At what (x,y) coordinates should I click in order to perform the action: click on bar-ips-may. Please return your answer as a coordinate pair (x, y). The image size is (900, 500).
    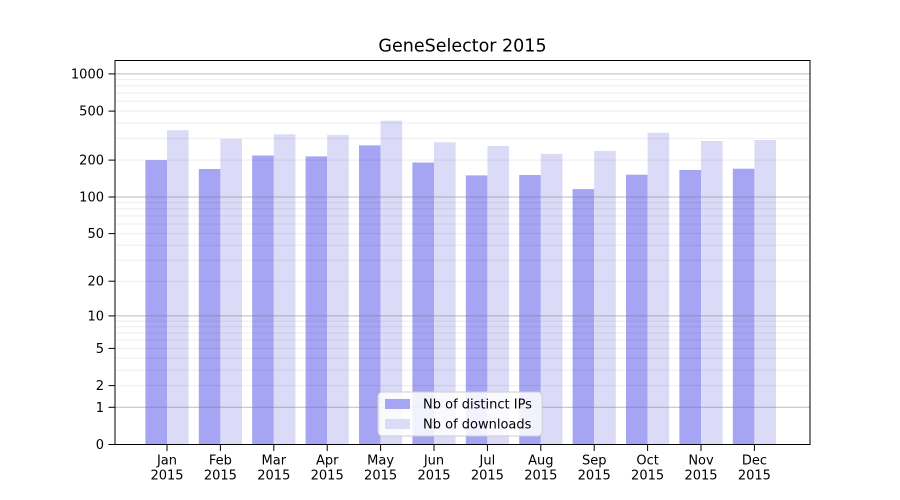
    Looking at the image, I should click on (370, 295).